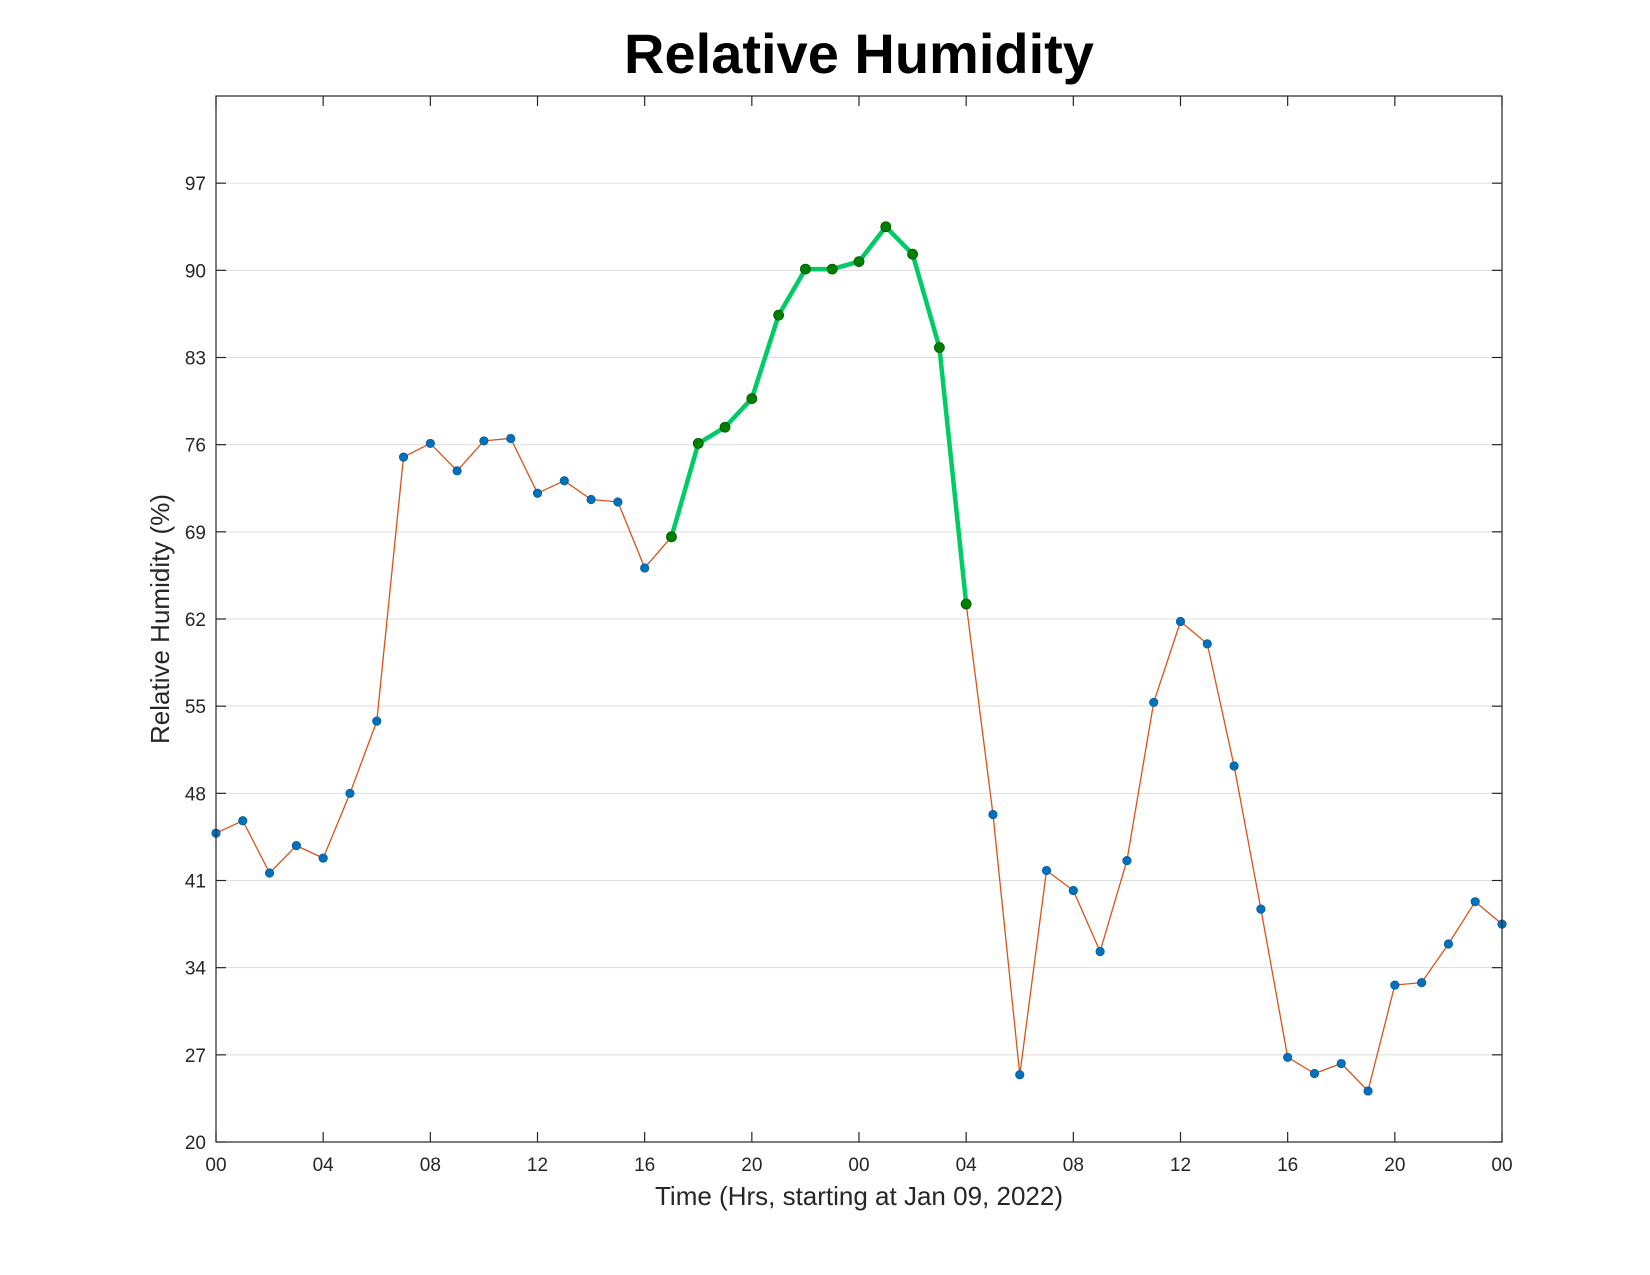 The height and width of the screenshot is (1275, 1650). Describe the element at coordinates (195, 882) in the screenshot. I see `y-tick-label: 41` at that location.